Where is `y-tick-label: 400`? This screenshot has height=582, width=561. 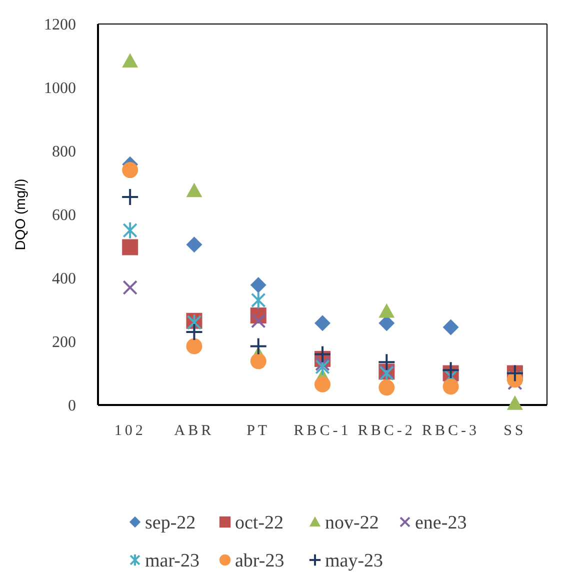 y-tick-label: 400 is located at coordinates (64, 279).